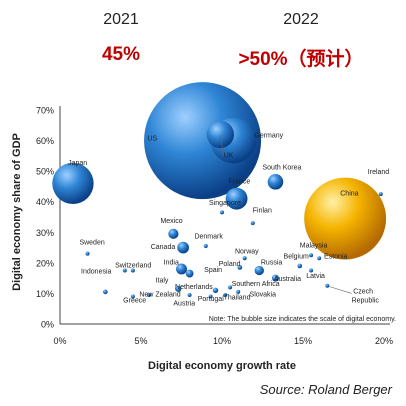  Describe the element at coordinates (272, 262) in the screenshot. I see `label-russia: Russia` at that location.